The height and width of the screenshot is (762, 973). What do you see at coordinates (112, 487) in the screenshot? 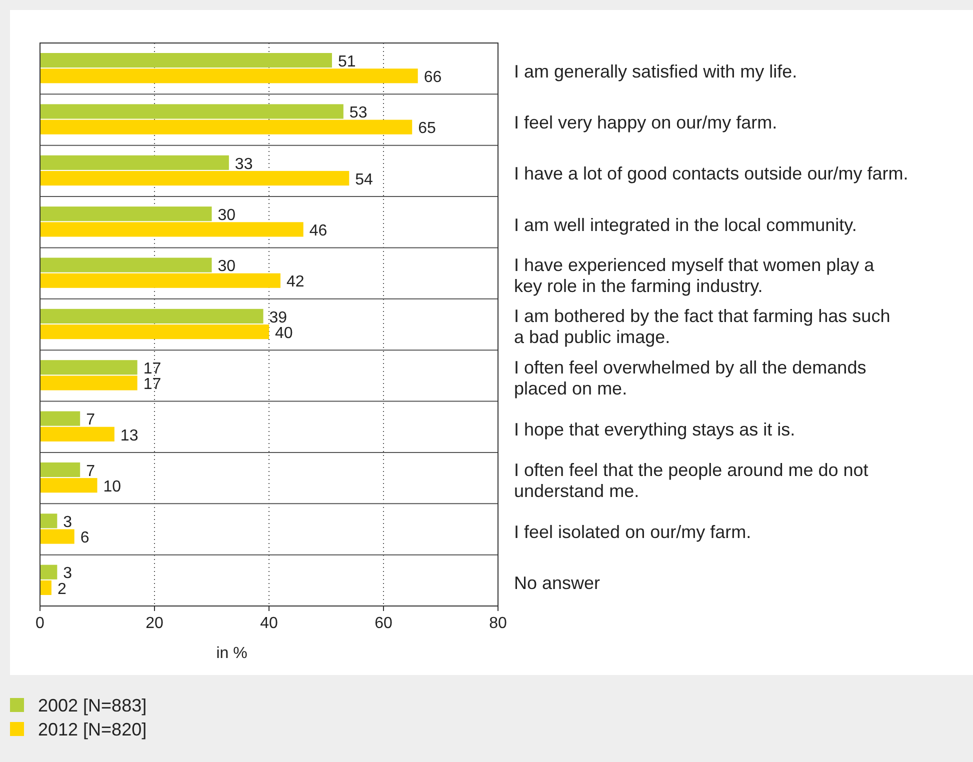
I see `data-label: 10` at bounding box center [112, 487].